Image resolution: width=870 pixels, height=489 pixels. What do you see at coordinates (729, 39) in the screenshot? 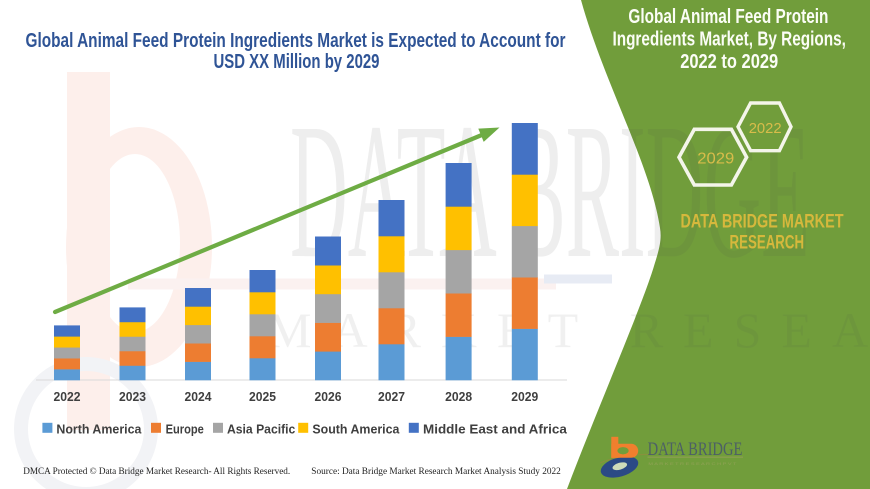
I see `svg-text:Ingredients Market, By Regions: Ingredients Market, By Regions,` at bounding box center [729, 39].